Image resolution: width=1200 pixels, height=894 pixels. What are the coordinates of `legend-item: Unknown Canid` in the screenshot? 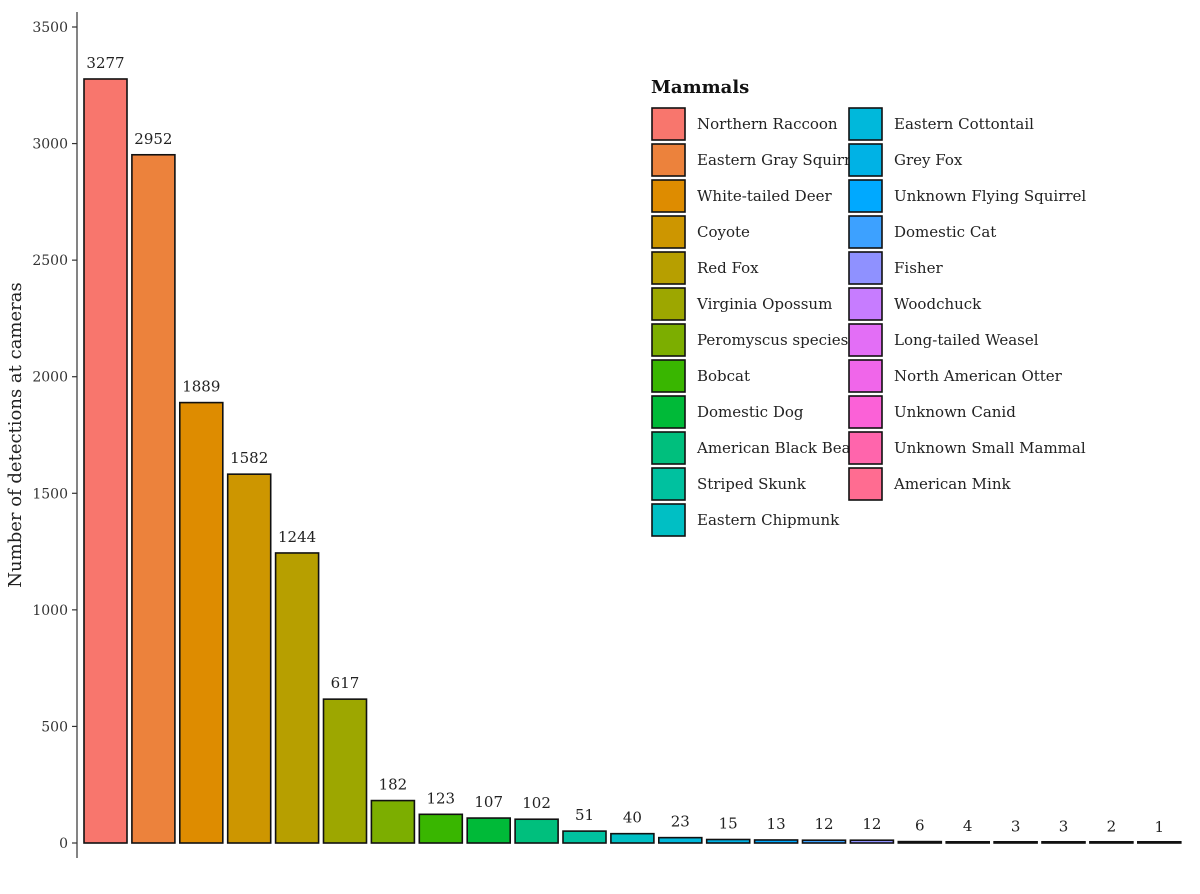 It's located at (932, 412).